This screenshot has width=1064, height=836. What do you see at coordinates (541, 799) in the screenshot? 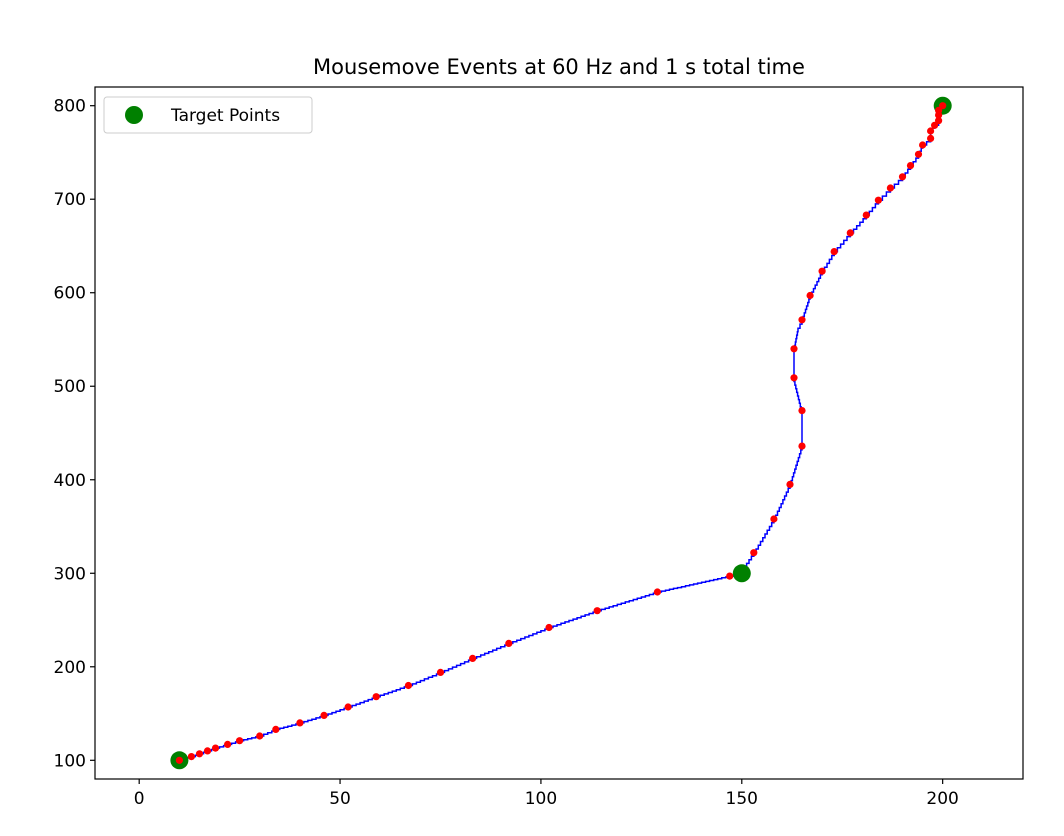
I see `x-tick-label: 100` at bounding box center [541, 799].